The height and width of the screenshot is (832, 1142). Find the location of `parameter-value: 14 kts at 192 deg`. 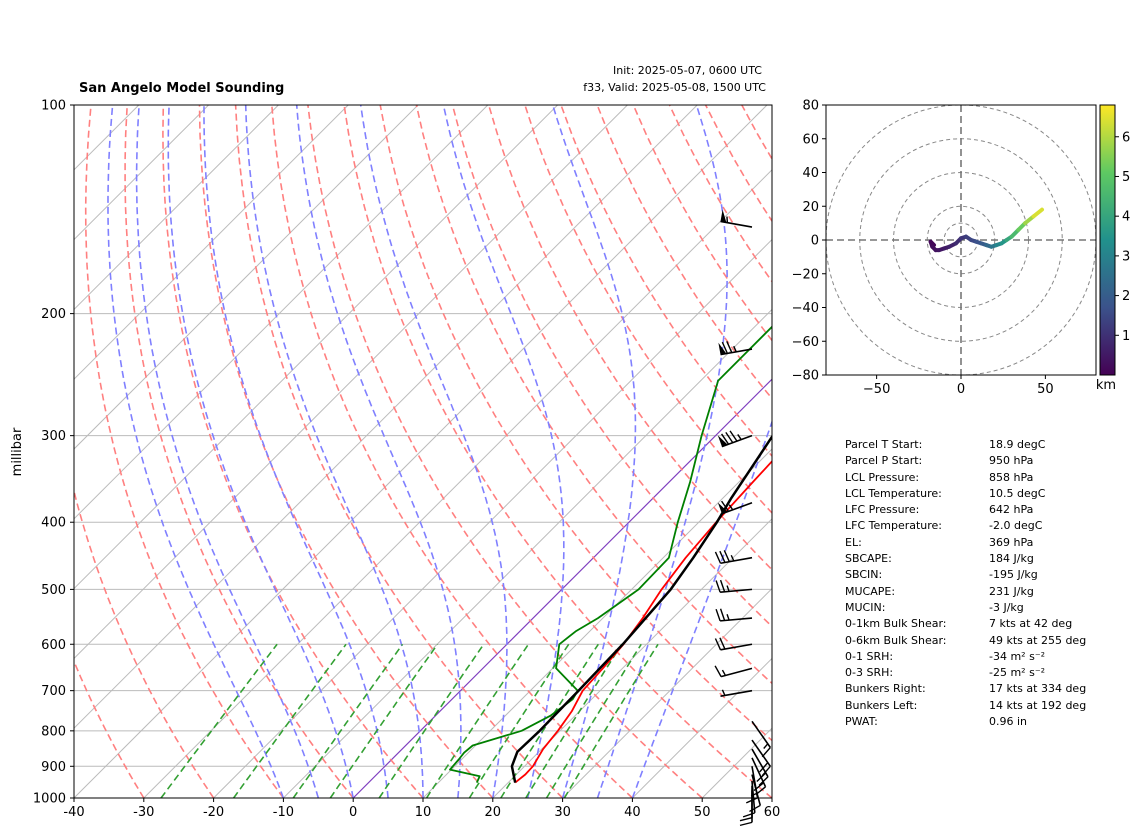

parameter-value: 14 kts at 192 deg is located at coordinates (1038, 705).